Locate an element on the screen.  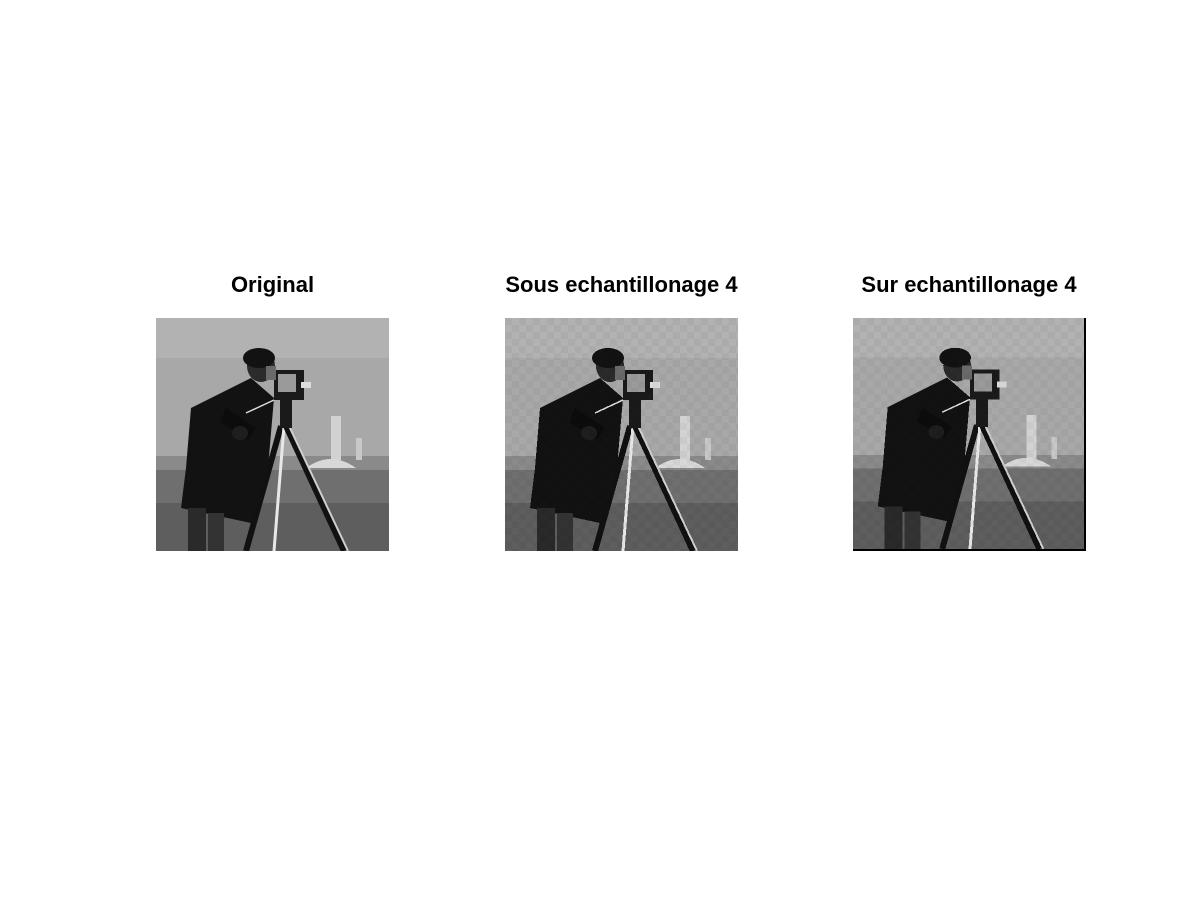
cameraman-photo-downsampled is located at coordinates (621, 434).